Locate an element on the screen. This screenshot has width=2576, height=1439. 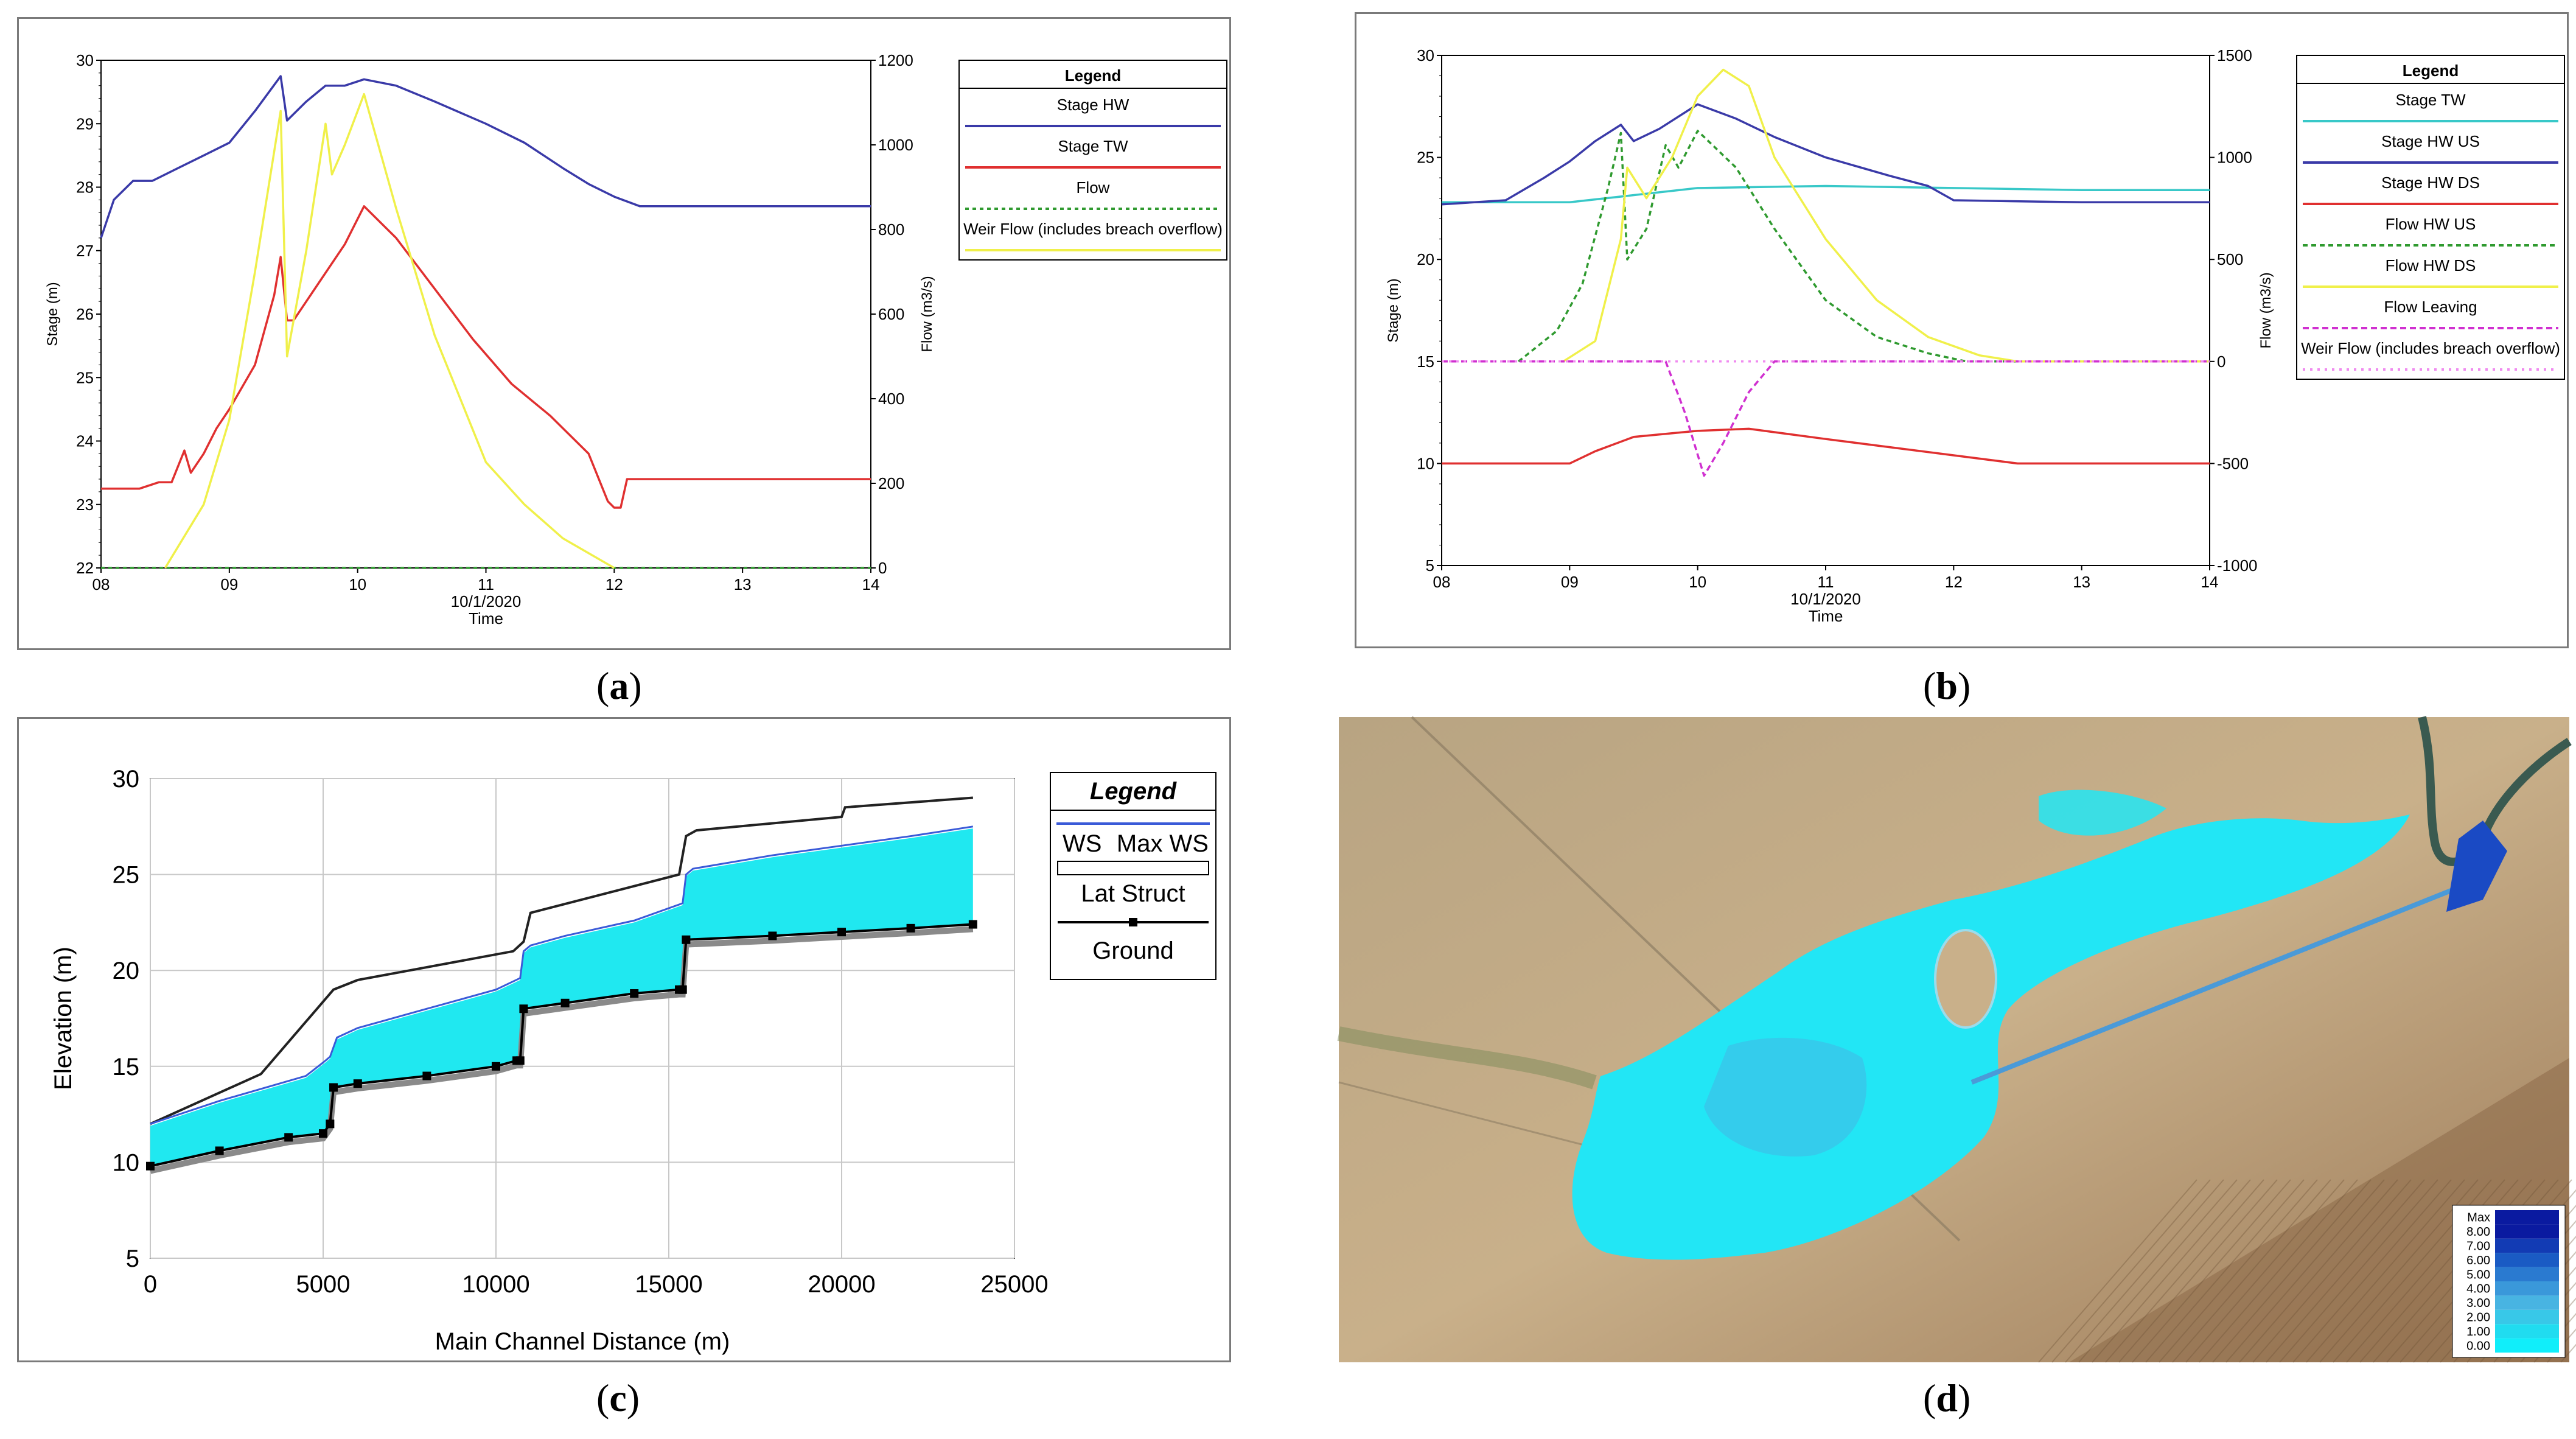
depth-legend-label: 1.00 is located at coordinates (2478, 1332).